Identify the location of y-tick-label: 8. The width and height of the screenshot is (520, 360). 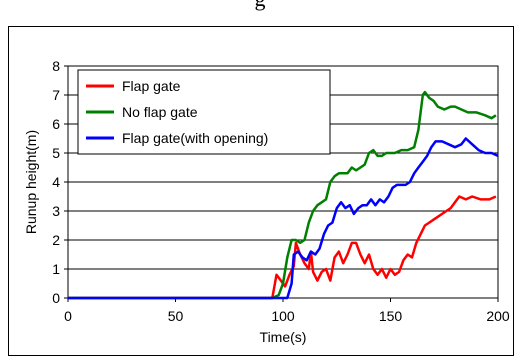
(56, 66).